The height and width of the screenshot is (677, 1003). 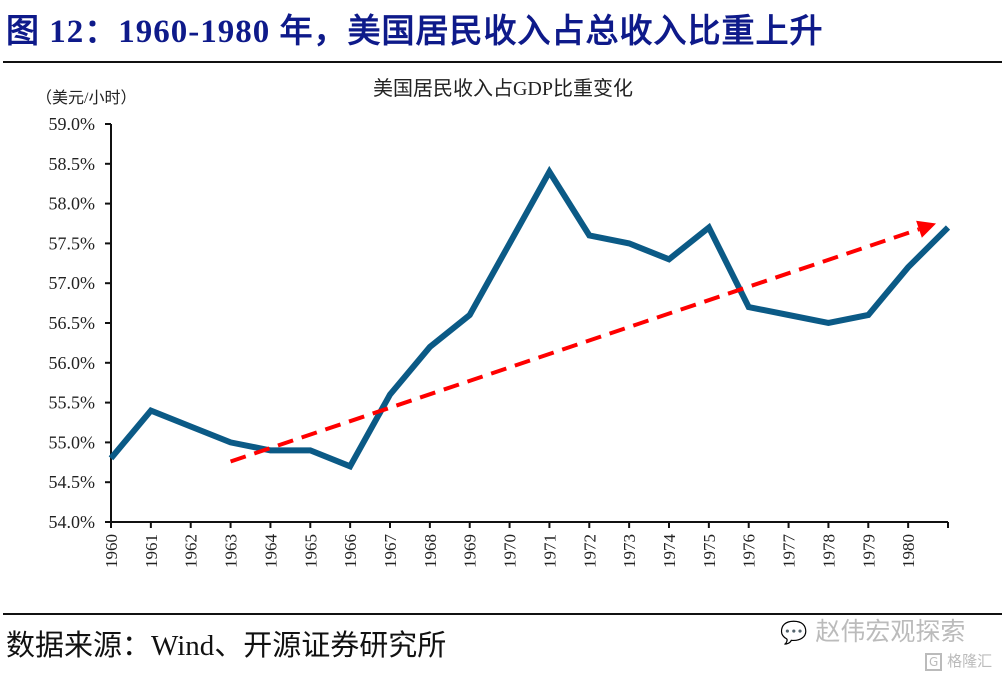 What do you see at coordinates (510, 551) in the screenshot?
I see `x-tick-label: 1970` at bounding box center [510, 551].